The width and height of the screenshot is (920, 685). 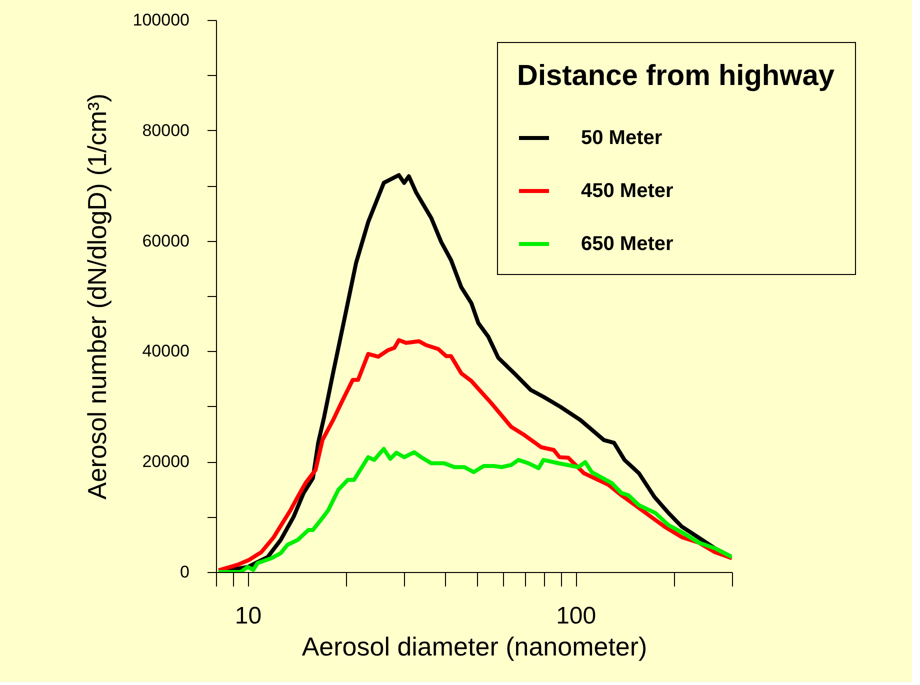 What do you see at coordinates (185, 572) in the screenshot?
I see `y-tick-label: 0` at bounding box center [185, 572].